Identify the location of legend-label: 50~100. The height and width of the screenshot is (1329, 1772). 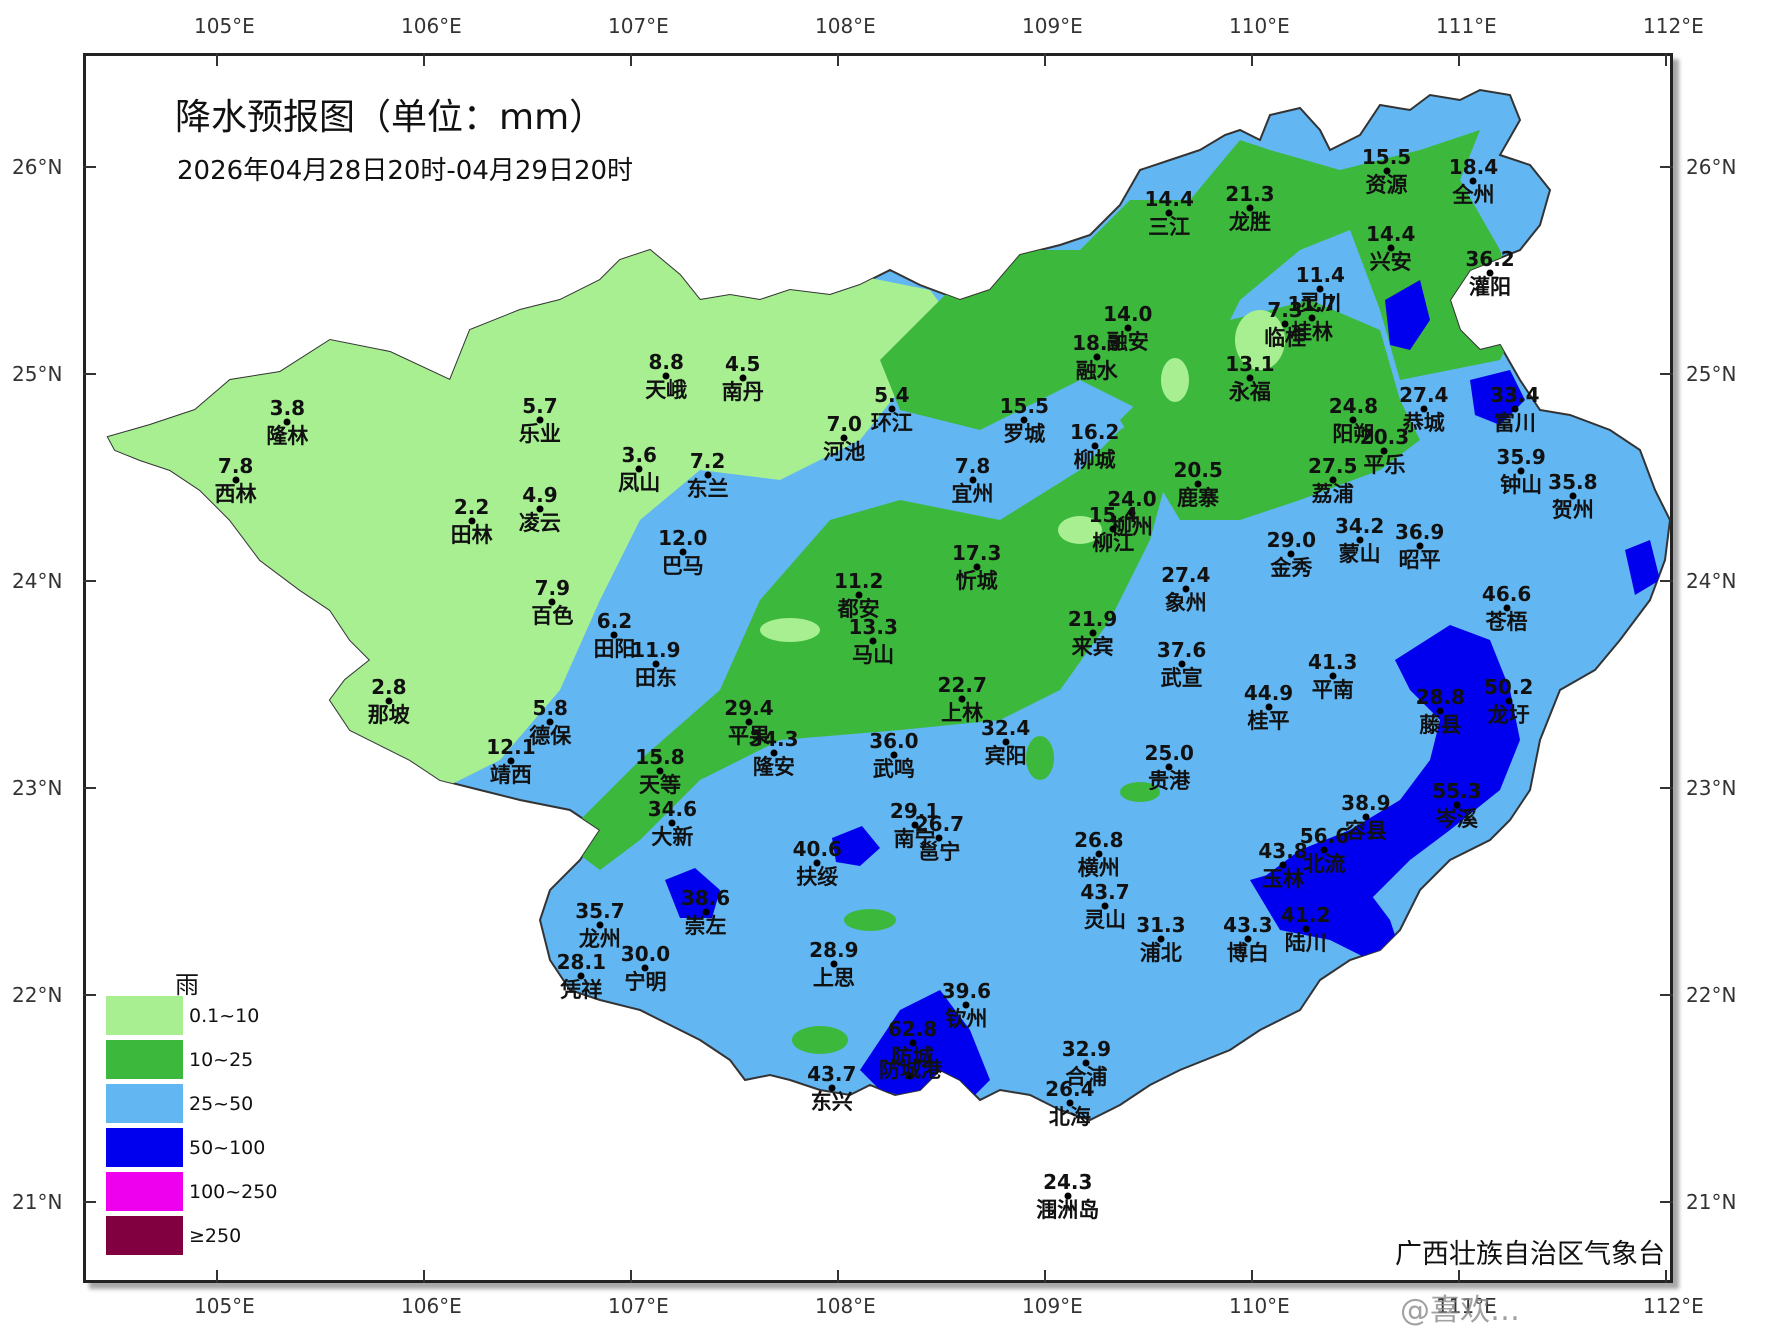
(227, 1148).